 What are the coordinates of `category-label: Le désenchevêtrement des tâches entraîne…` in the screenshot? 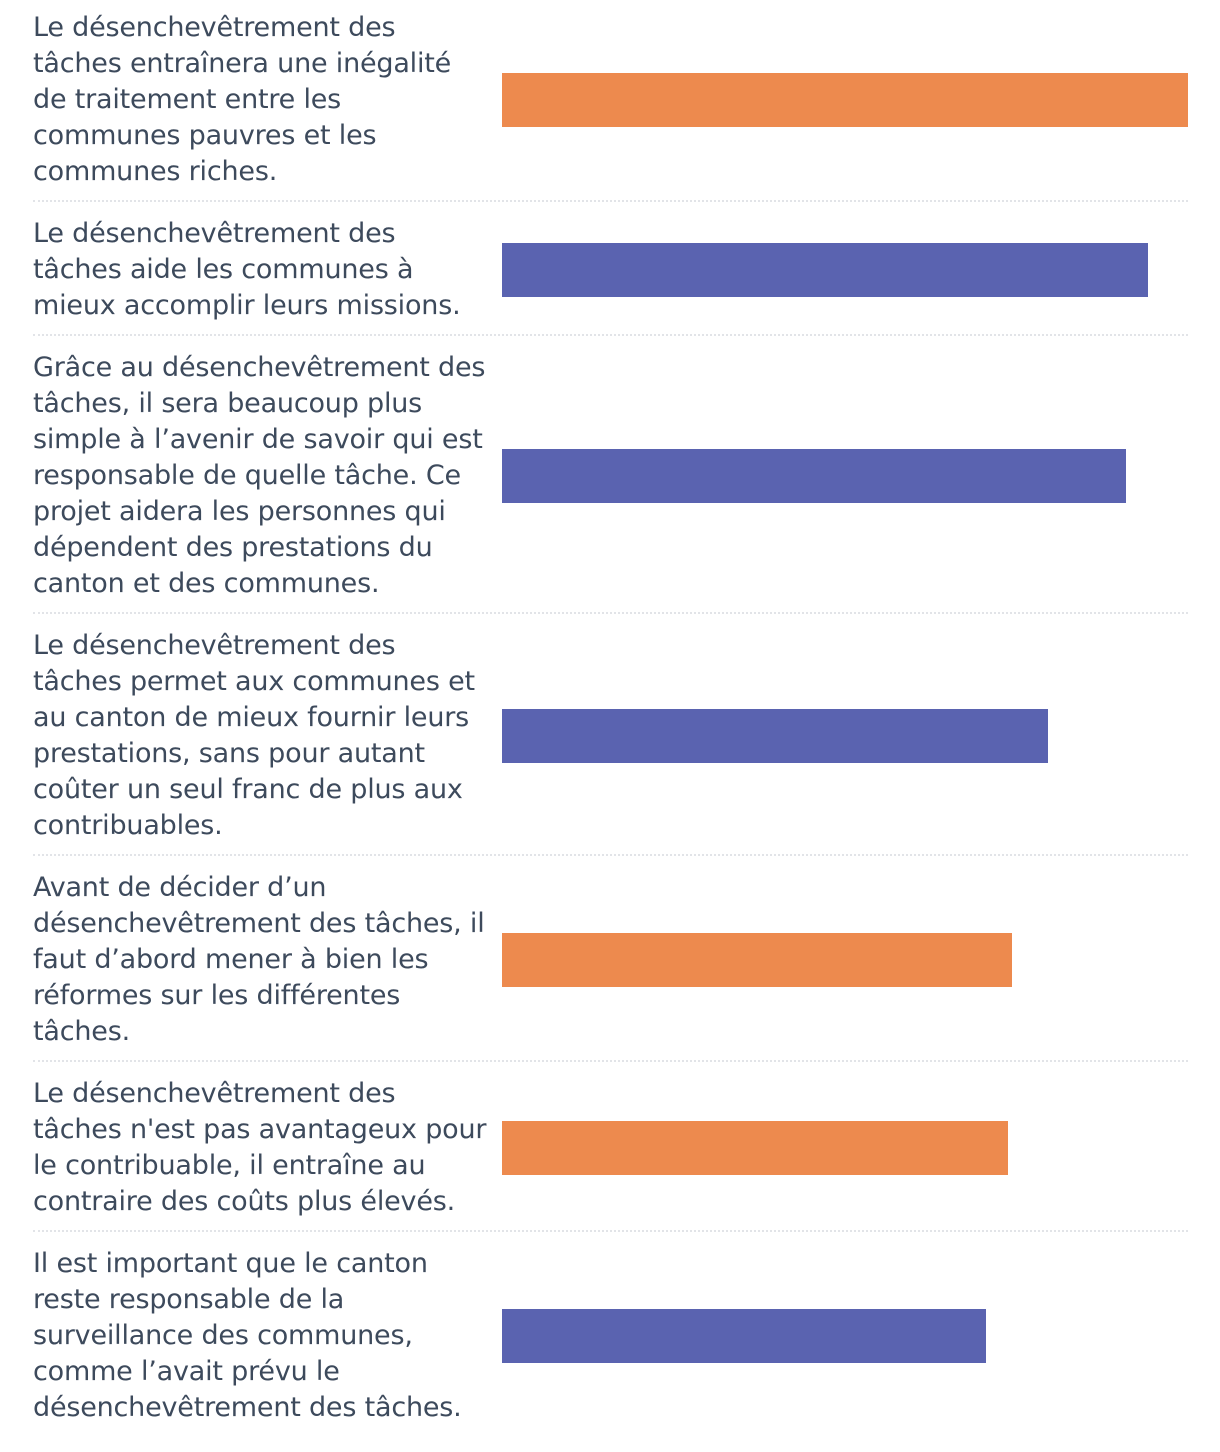 It's located at (242, 99).